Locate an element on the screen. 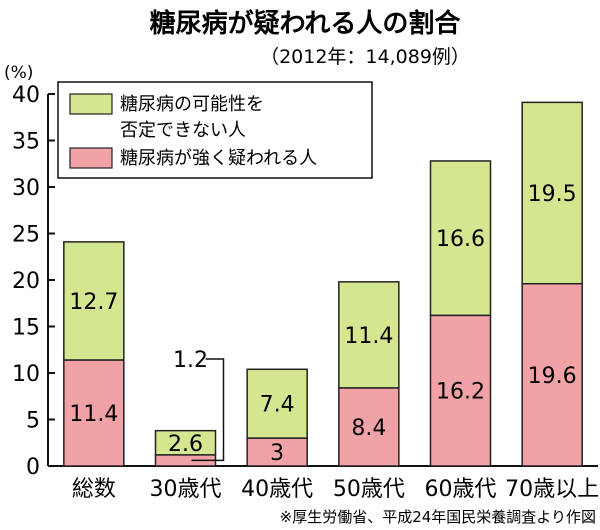  legend-swatch-possible is located at coordinates (91, 104).